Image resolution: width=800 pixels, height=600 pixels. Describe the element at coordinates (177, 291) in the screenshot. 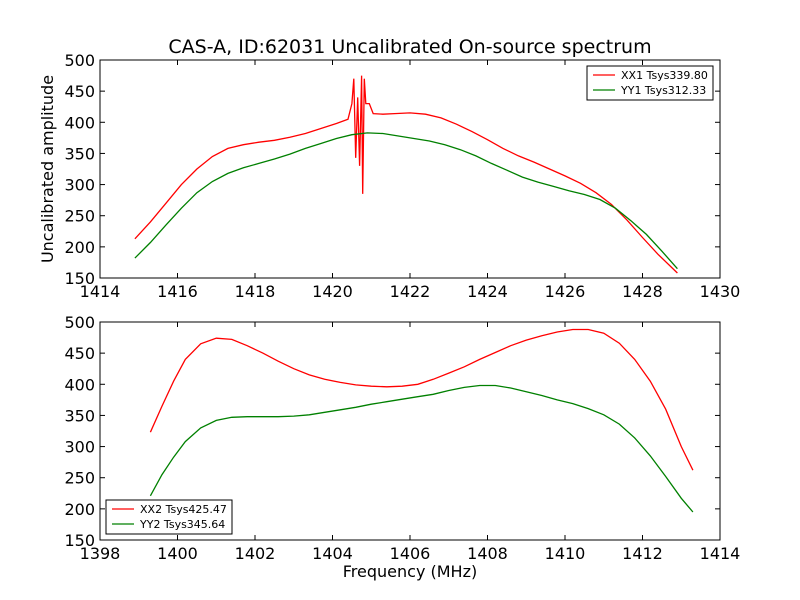

I see `x-tick-label: 1416` at that location.